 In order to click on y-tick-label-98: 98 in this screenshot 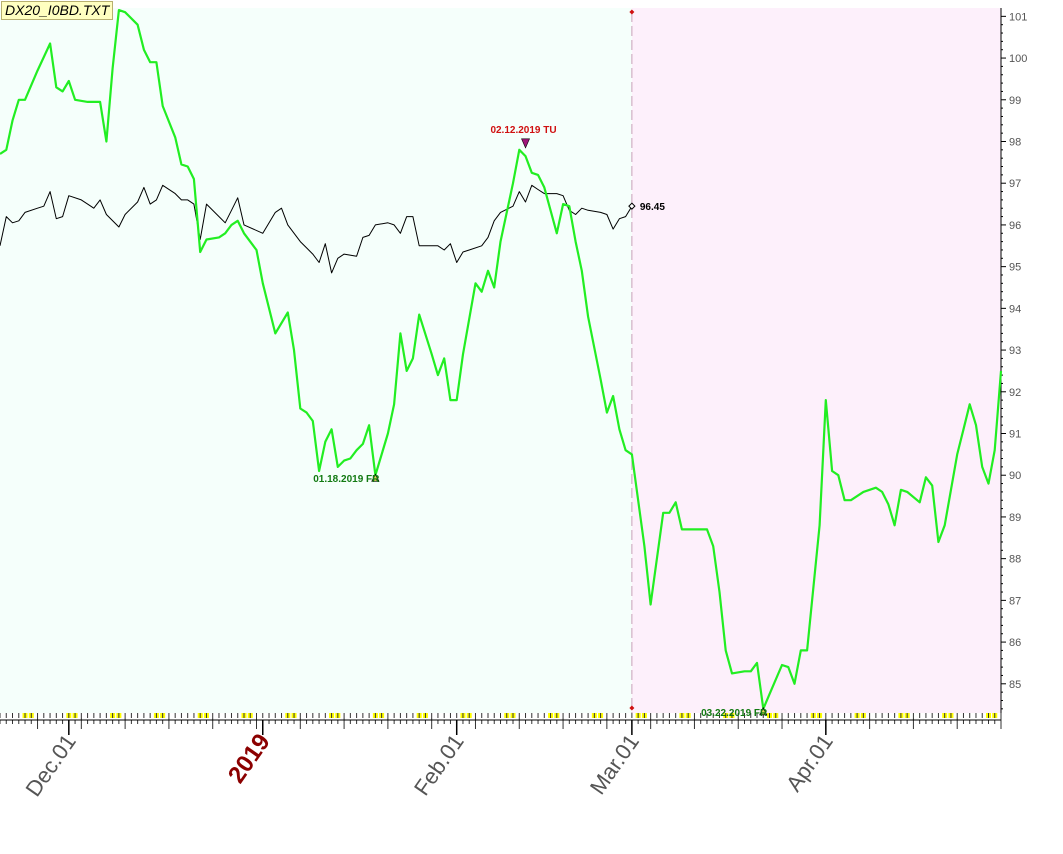, I will do `click(1015, 142)`.